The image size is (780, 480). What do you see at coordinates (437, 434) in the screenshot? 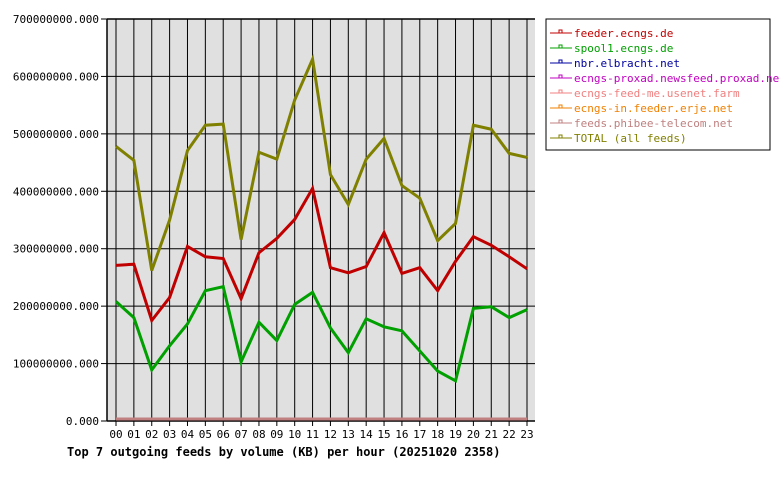
I see `x-tick-label: 18` at bounding box center [437, 434].